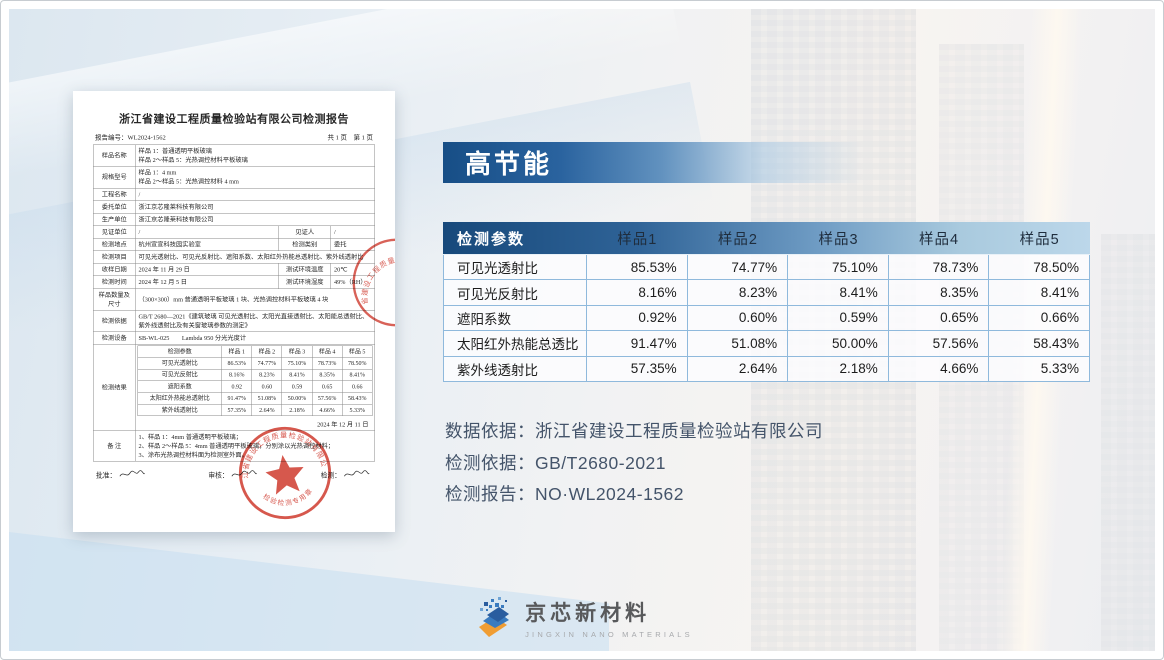 The height and width of the screenshot is (660, 1164). I want to click on doc-signature: 批准：, so click(120, 473).